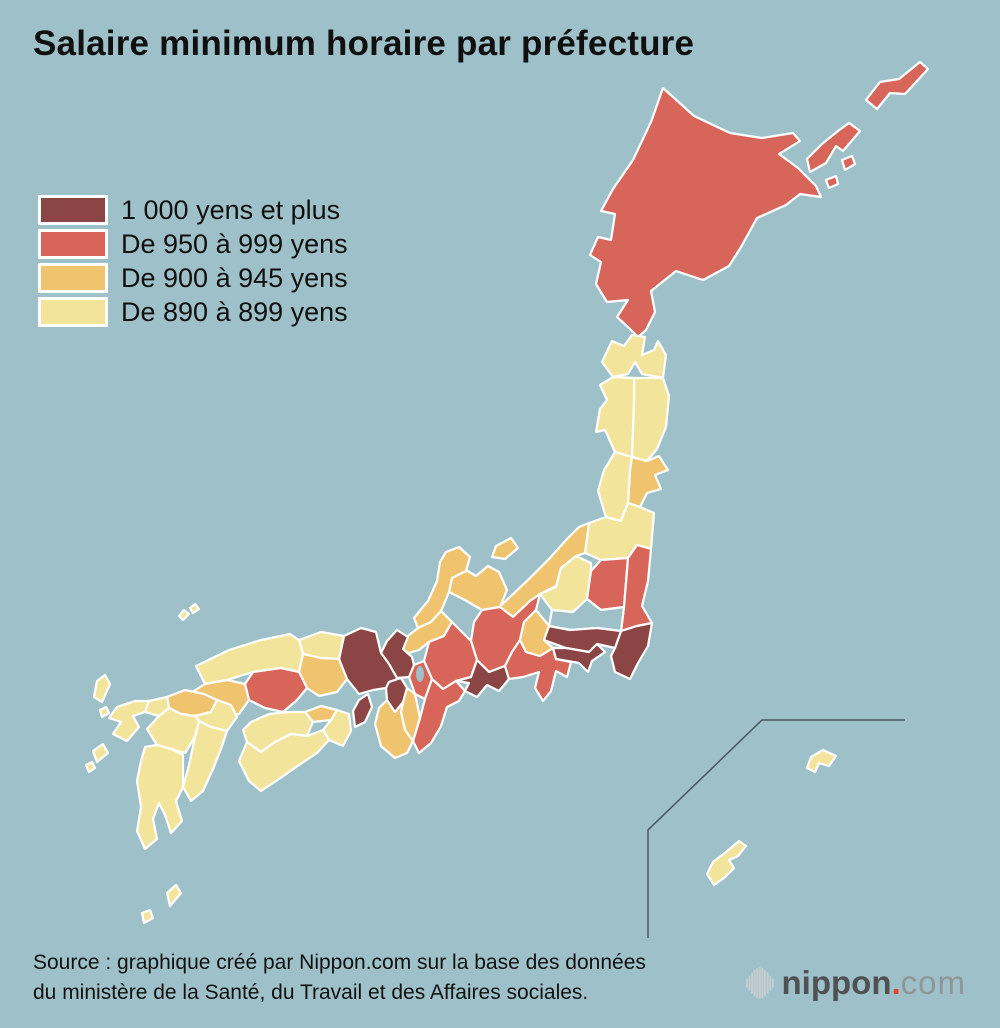  What do you see at coordinates (396, 695) in the screenshot?
I see `prefecture-osaka` at bounding box center [396, 695].